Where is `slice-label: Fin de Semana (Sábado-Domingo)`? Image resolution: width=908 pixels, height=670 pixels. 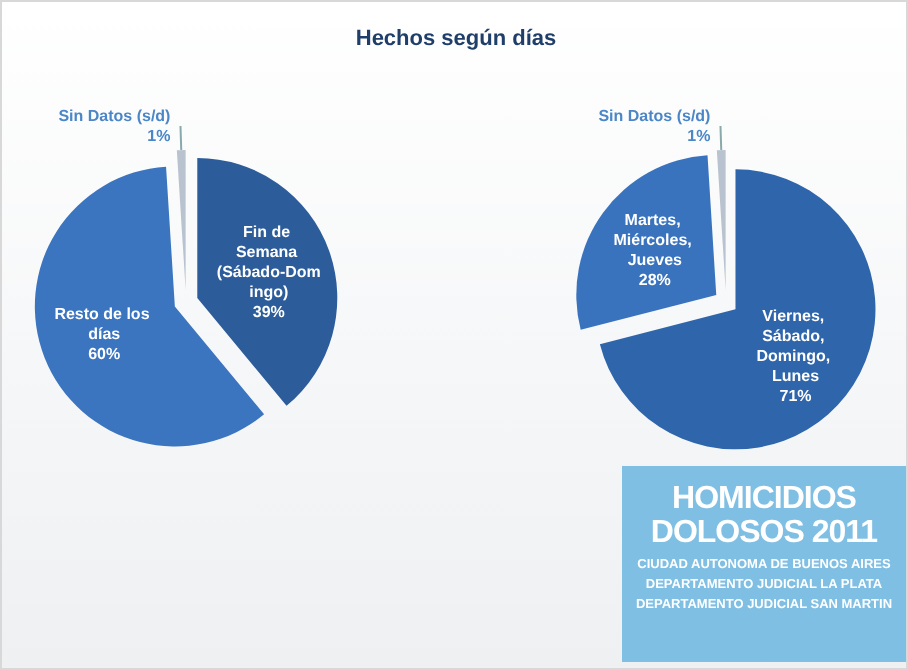
slice-label: Fin de Semana (Sábado-Domingo) is located at coordinates (268, 262).